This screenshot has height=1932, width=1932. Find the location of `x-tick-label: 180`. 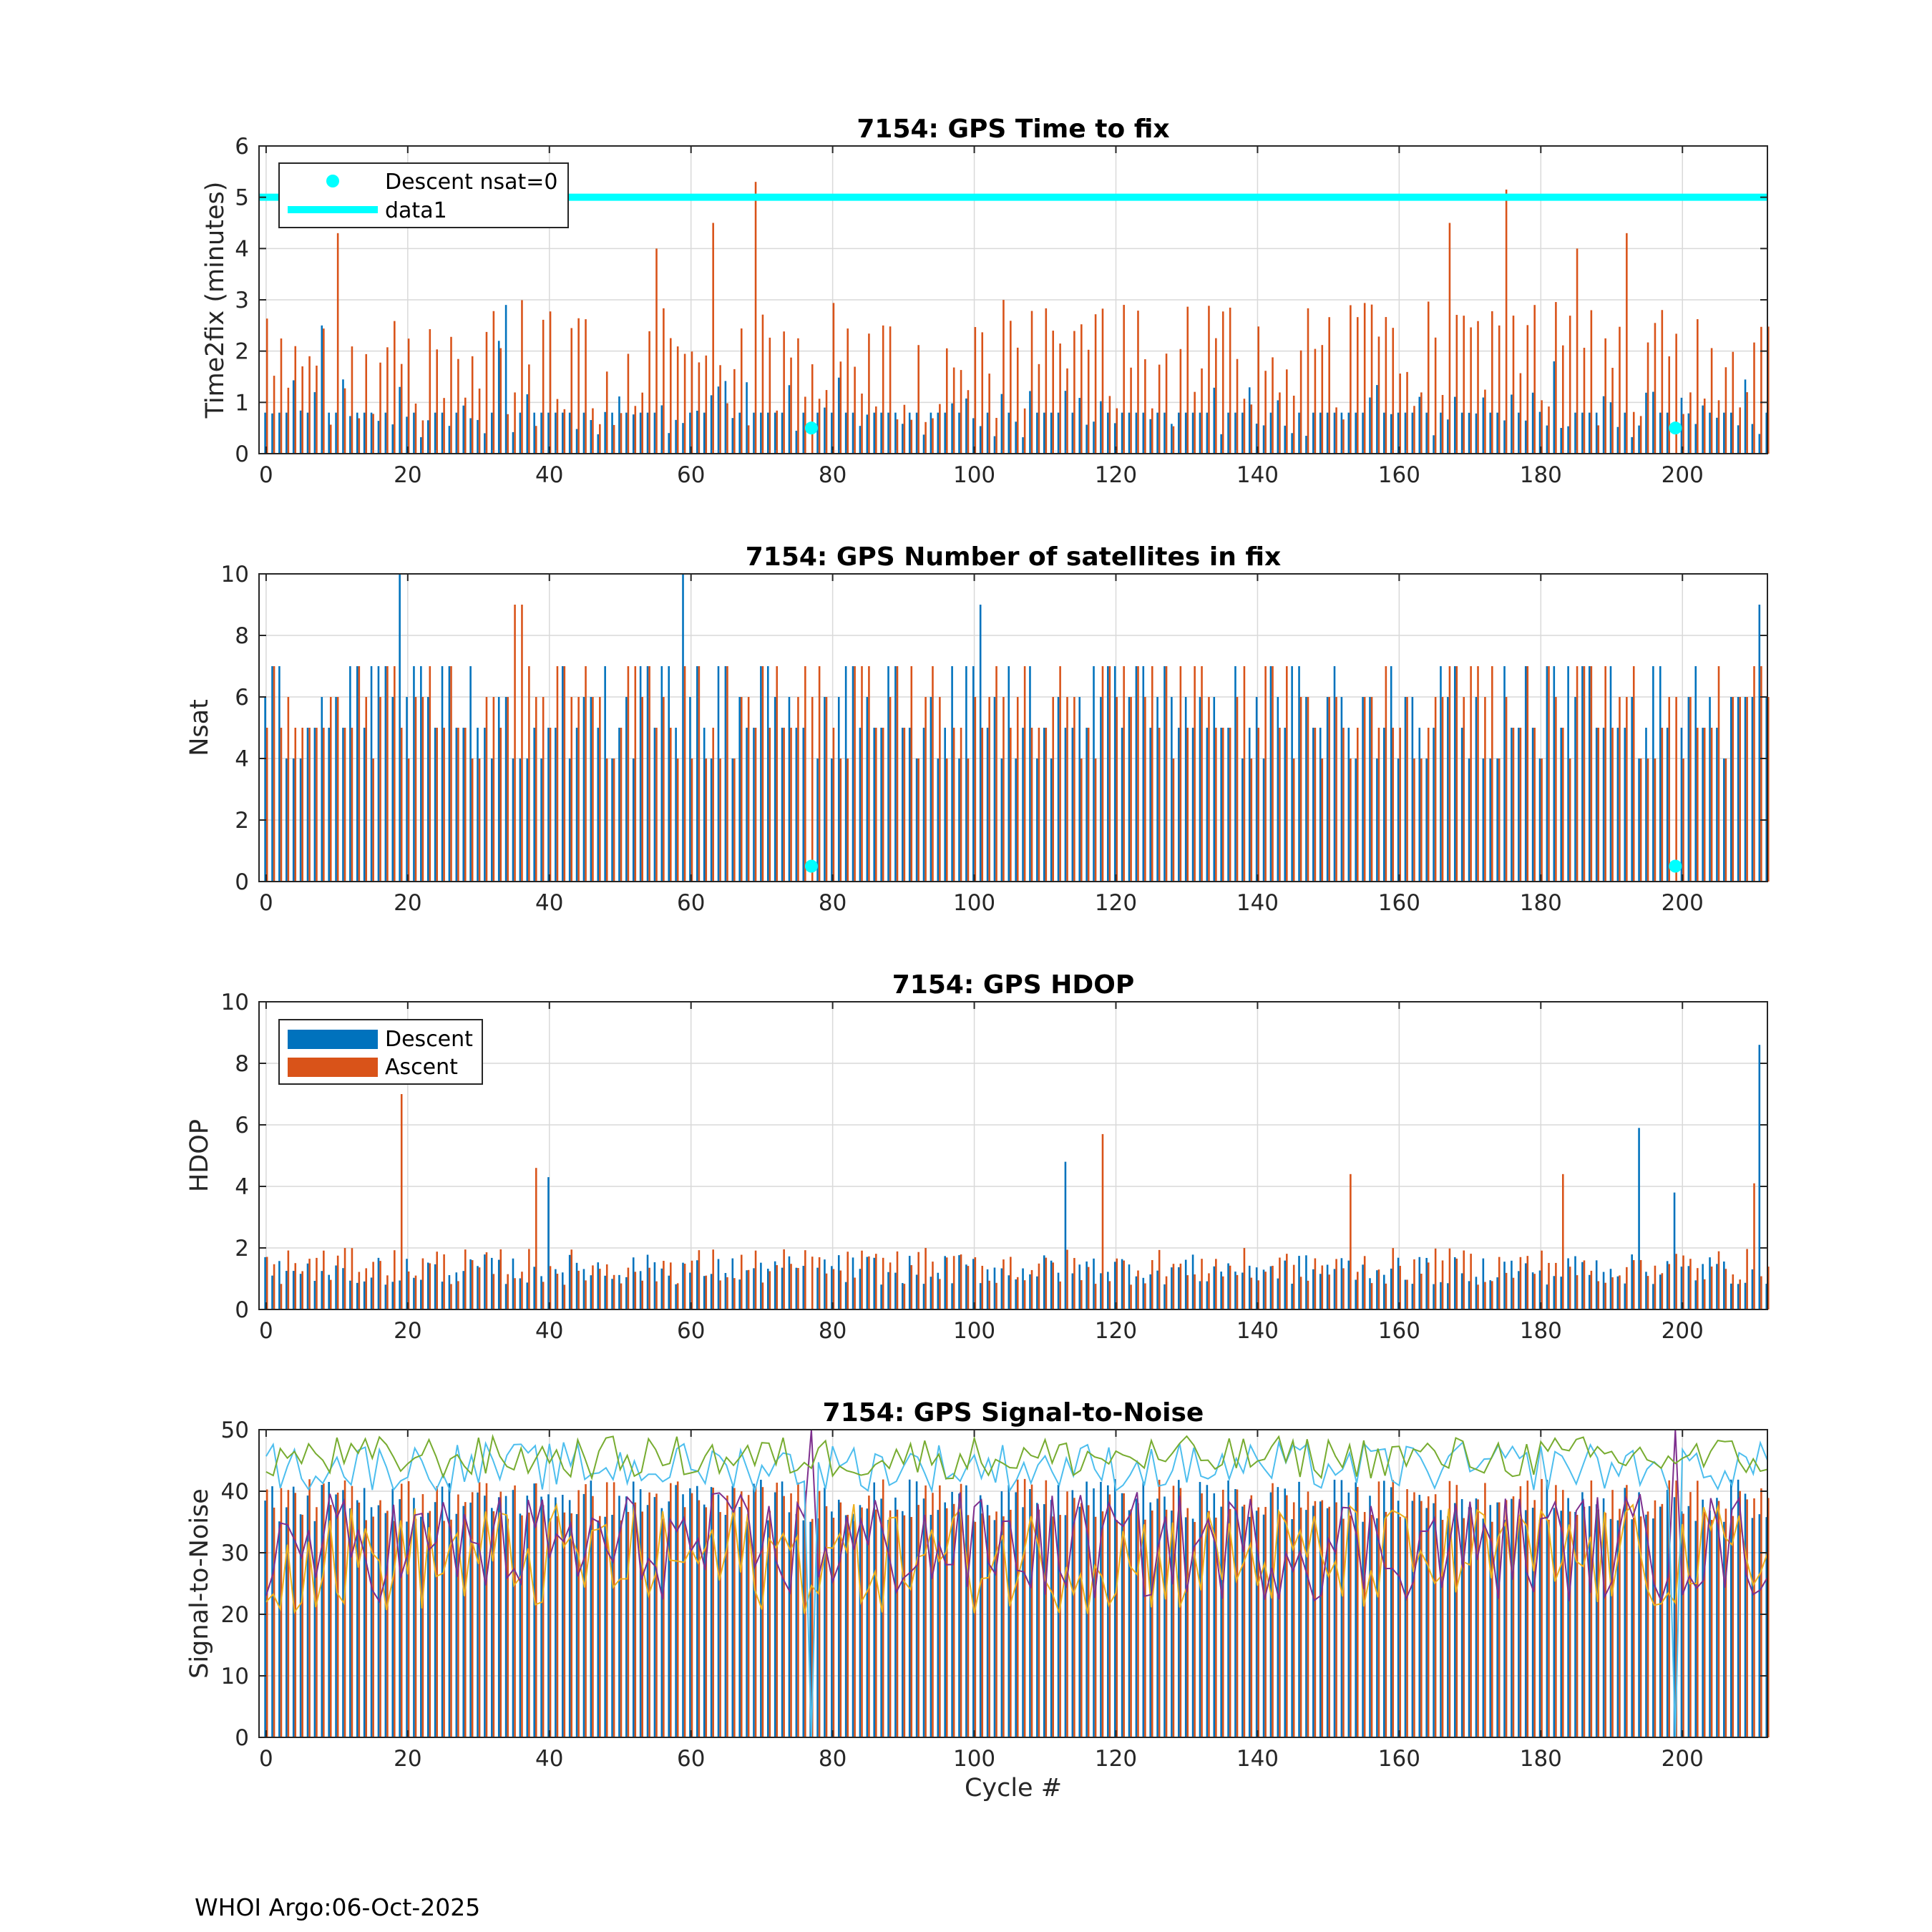

x-tick-label: 180 is located at coordinates (1541, 1759).